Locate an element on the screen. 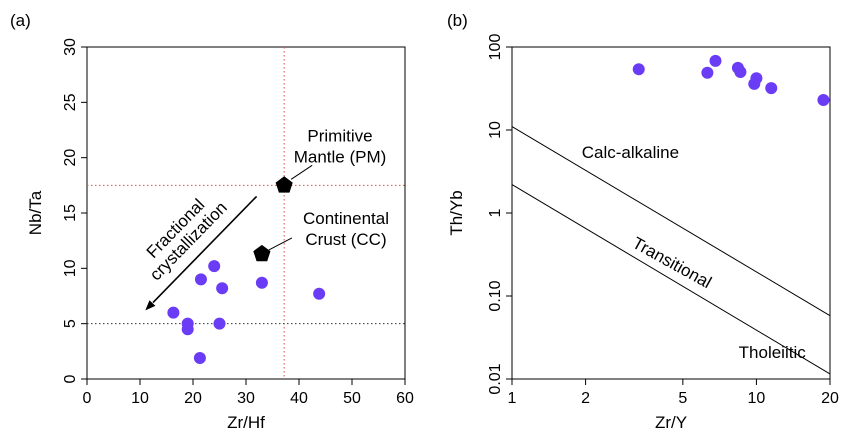 The height and width of the screenshot is (442, 845). panel-a-x-tick-label: 50 is located at coordinates (352, 398).